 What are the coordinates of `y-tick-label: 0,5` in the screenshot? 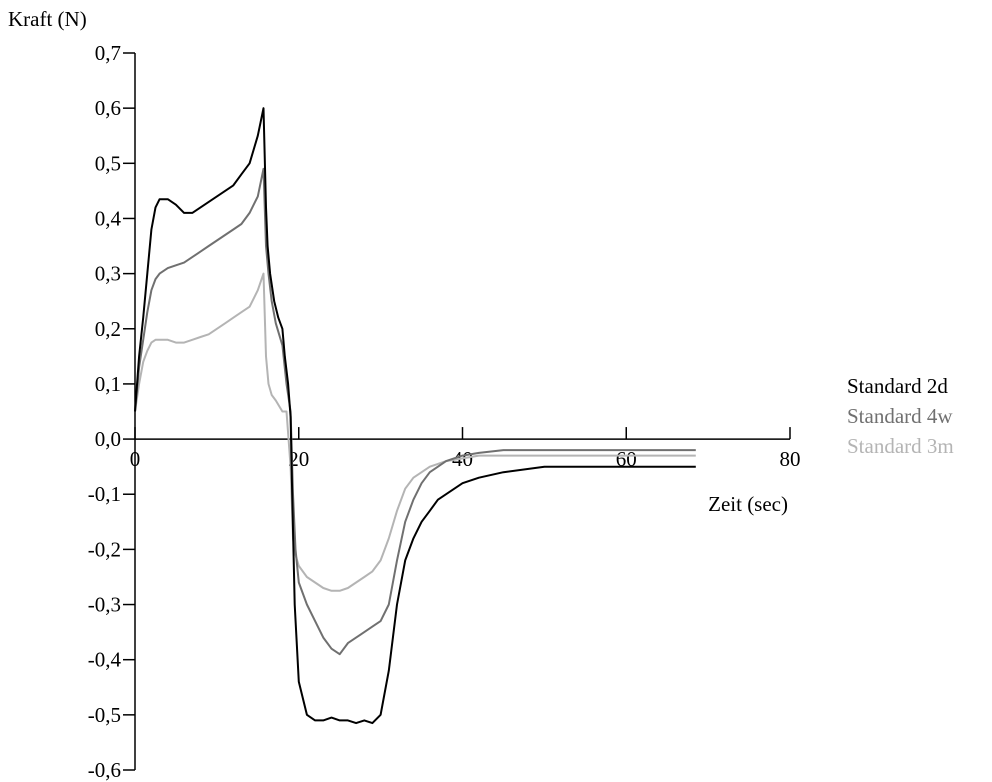 It's located at (108, 163).